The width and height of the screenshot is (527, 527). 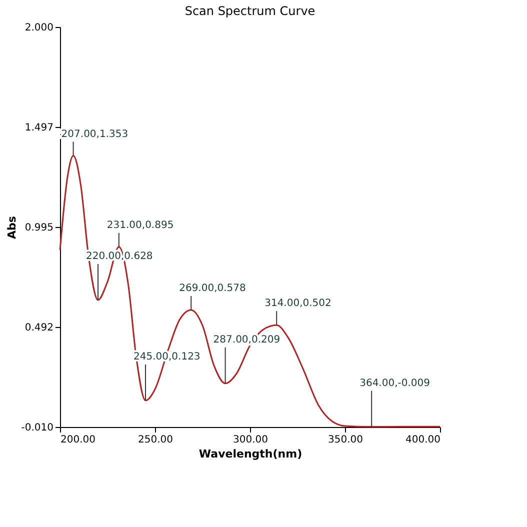 I want to click on x-tick-label: 200.00, so click(x=78, y=440).